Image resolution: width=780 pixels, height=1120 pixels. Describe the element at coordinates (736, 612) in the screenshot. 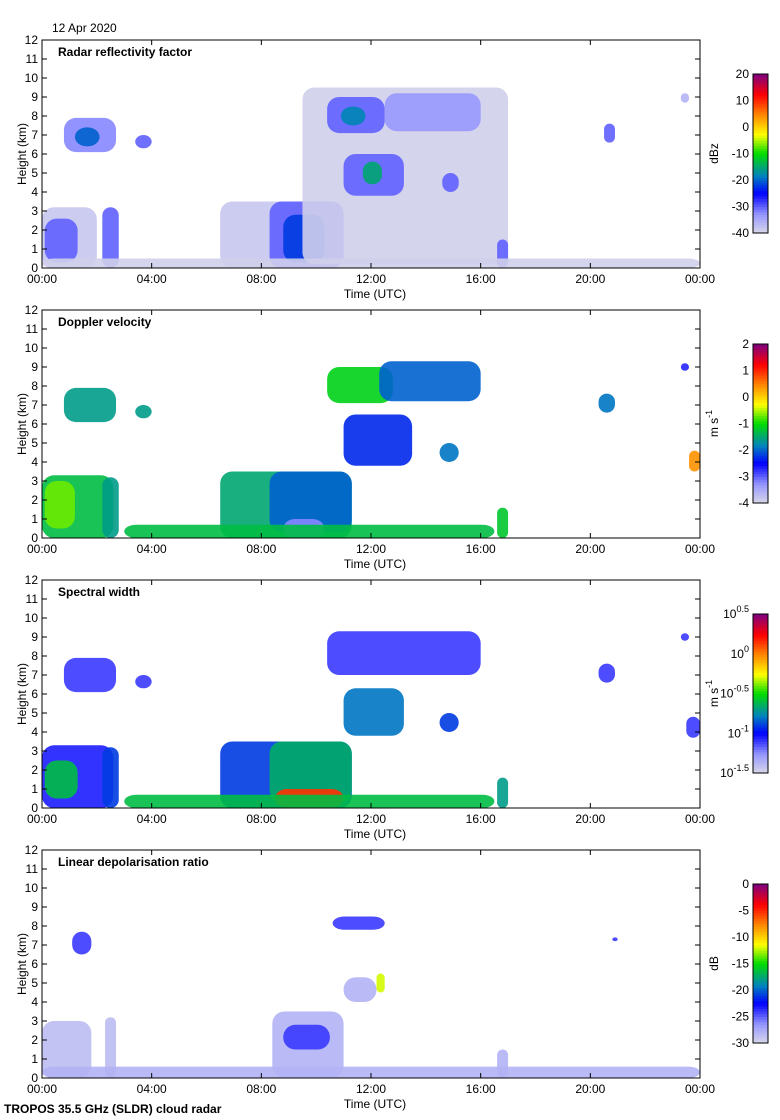

I see `colorbar-tick-label: 100.5` at that location.